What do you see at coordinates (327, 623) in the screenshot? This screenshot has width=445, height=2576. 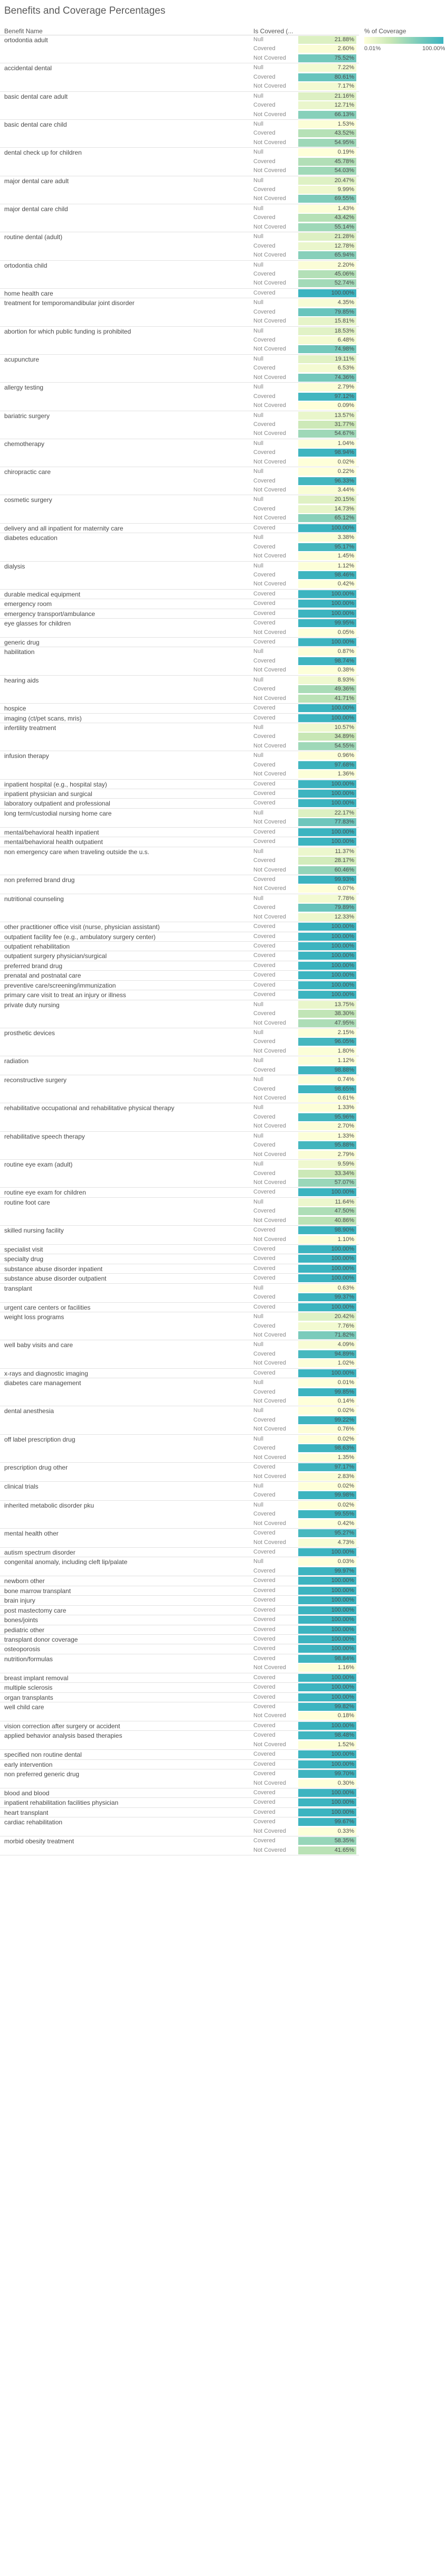 I see `coverage-percent-cell: 99.95%` at bounding box center [327, 623].